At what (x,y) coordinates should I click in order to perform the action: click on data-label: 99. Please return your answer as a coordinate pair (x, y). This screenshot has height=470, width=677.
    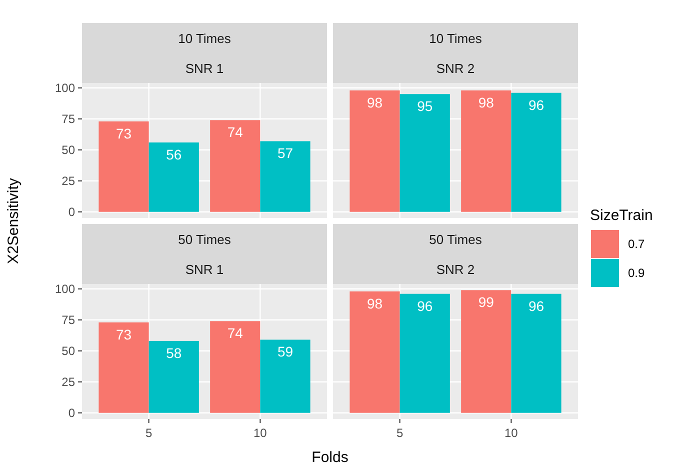
    Looking at the image, I should click on (486, 302).